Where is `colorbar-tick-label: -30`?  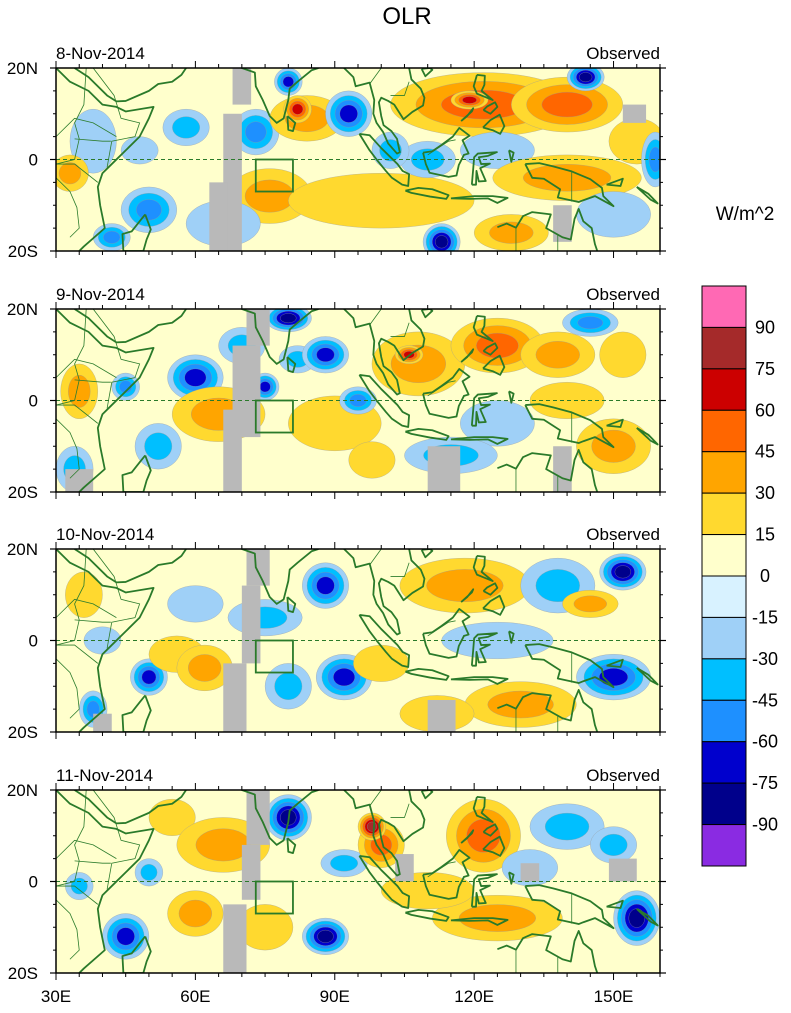 colorbar-tick-label: -30 is located at coordinates (765, 659).